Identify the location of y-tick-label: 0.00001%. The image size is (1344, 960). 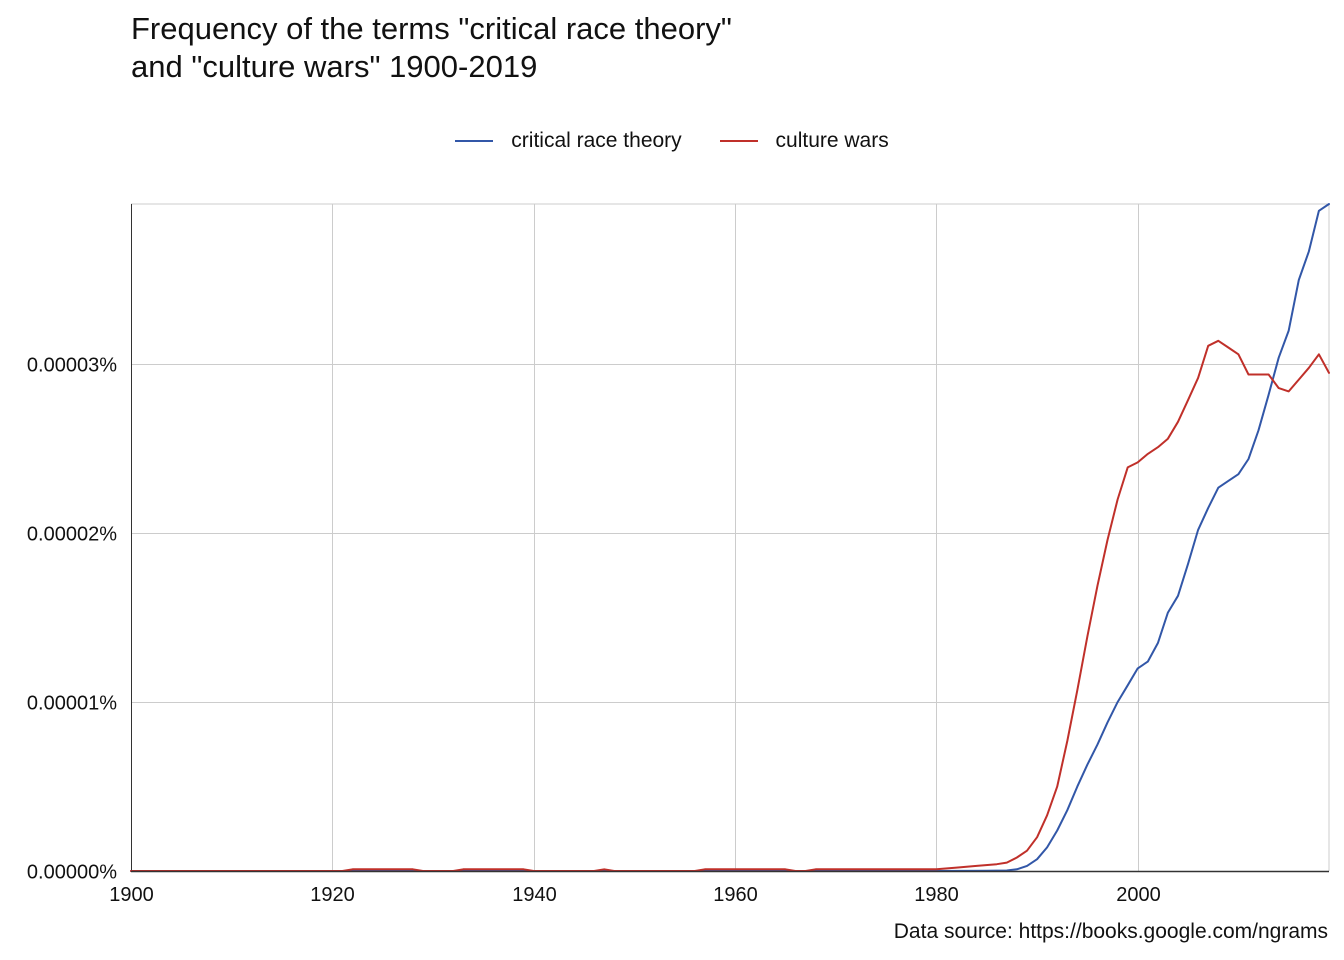
(72, 704).